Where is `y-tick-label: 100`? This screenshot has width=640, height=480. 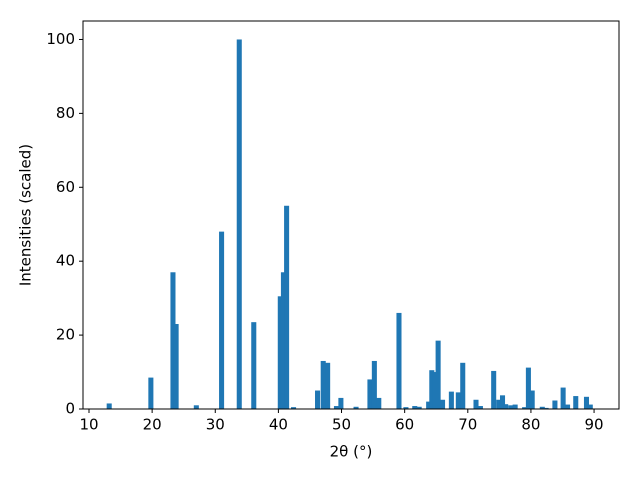
y-tick-label: 100 is located at coordinates (60, 39).